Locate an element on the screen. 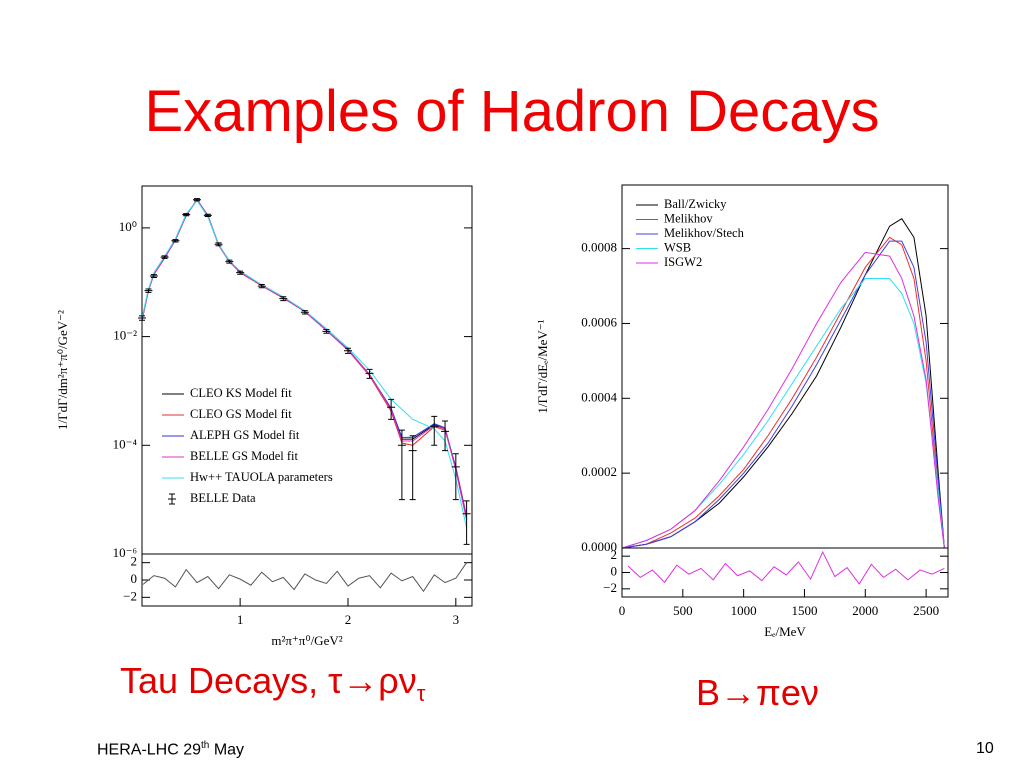 This screenshot has width=1024, height=768. x-tick-label: 3 is located at coordinates (456, 619).